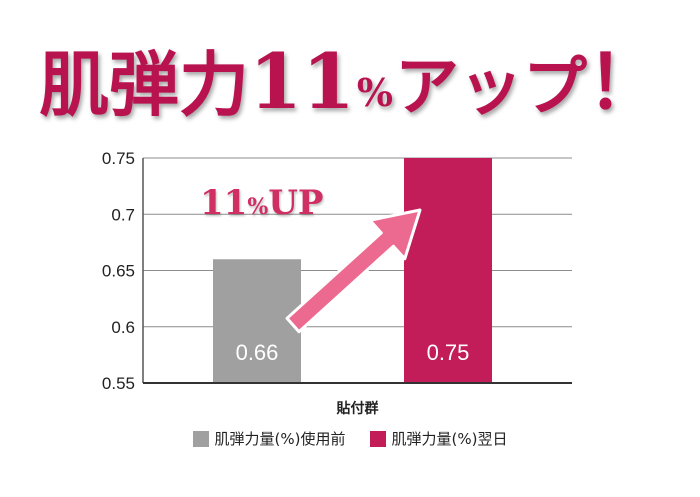 The width and height of the screenshot is (700, 497). I want to click on headline-up-text: アップ, so click(490, 87).